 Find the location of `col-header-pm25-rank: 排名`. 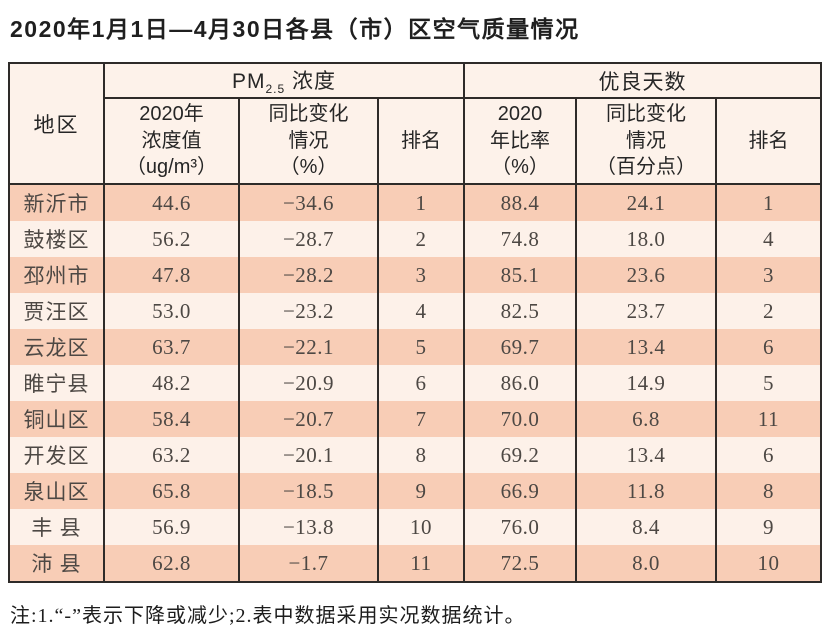

col-header-pm25-rank: 排名 is located at coordinates (421, 141).